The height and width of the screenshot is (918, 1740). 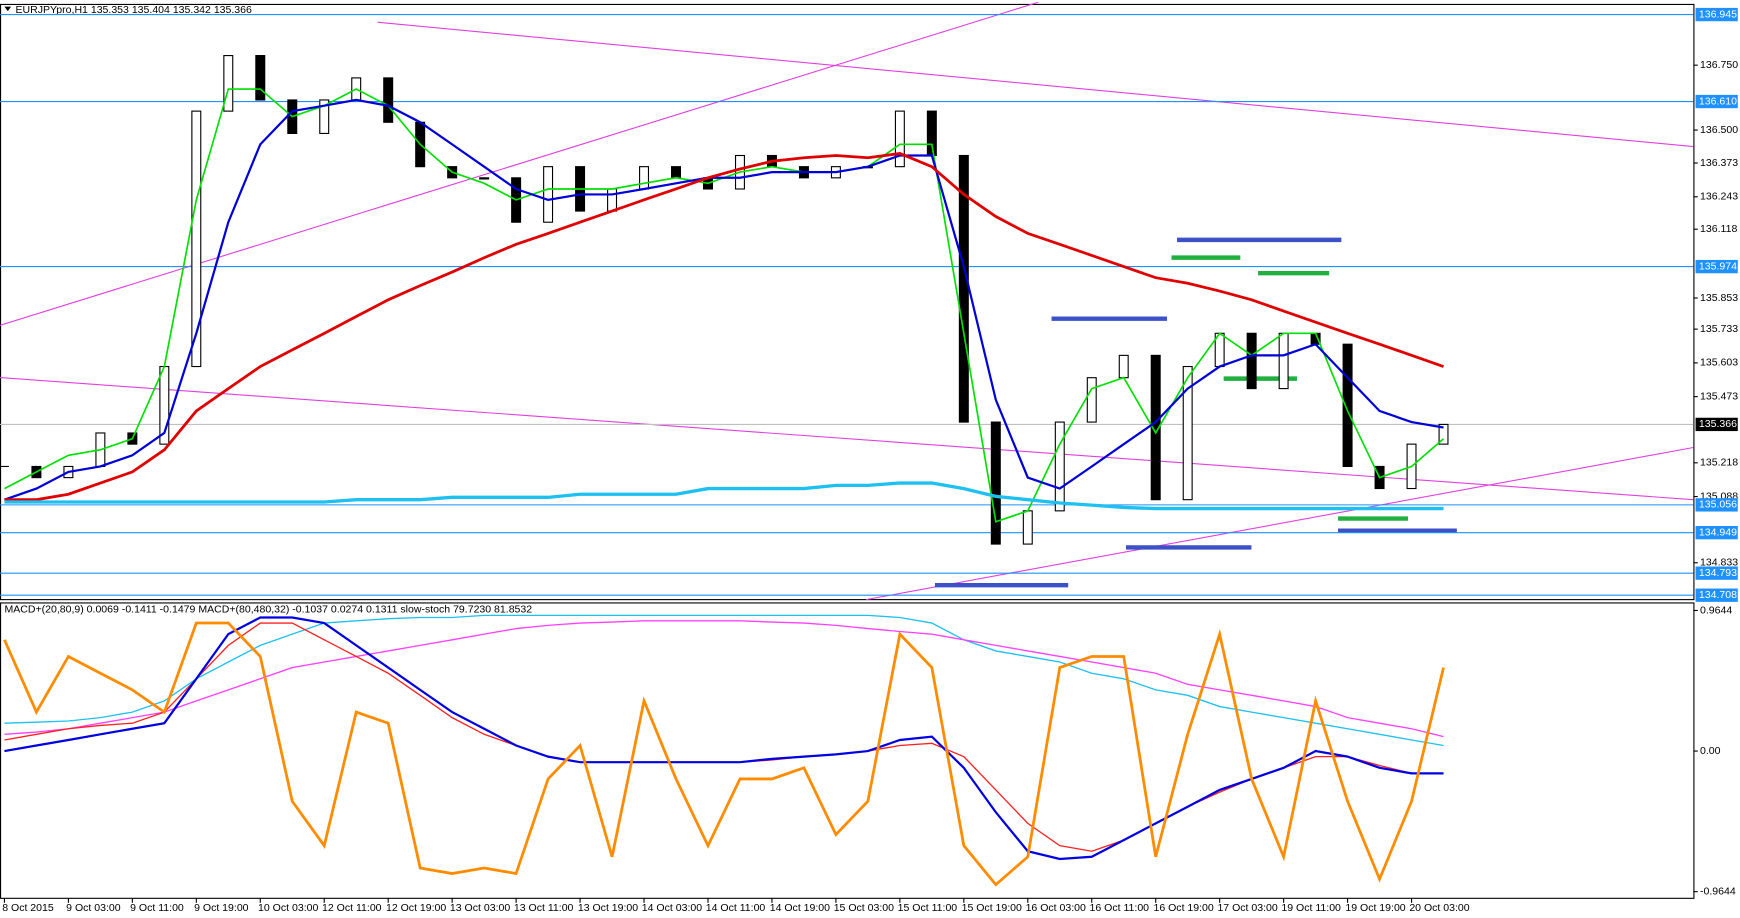 I want to click on x-tick-label: 9 Oct 11:00, so click(x=157, y=908).